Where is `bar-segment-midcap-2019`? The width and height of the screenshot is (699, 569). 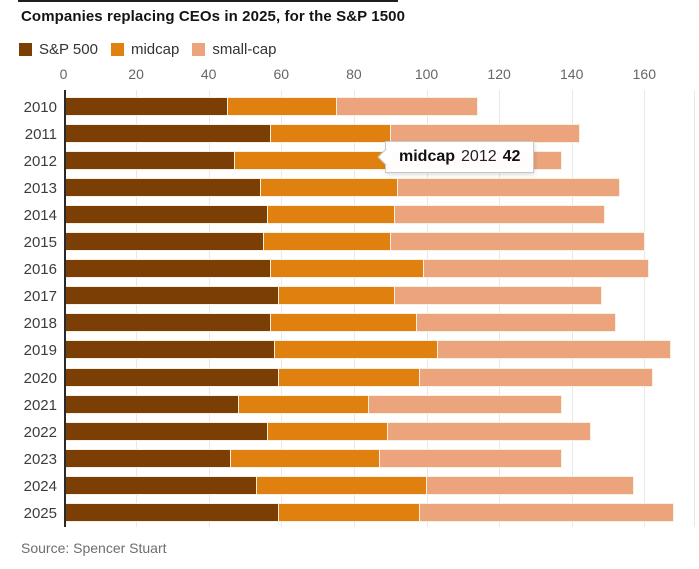
bar-segment-midcap-2019 is located at coordinates (357, 350).